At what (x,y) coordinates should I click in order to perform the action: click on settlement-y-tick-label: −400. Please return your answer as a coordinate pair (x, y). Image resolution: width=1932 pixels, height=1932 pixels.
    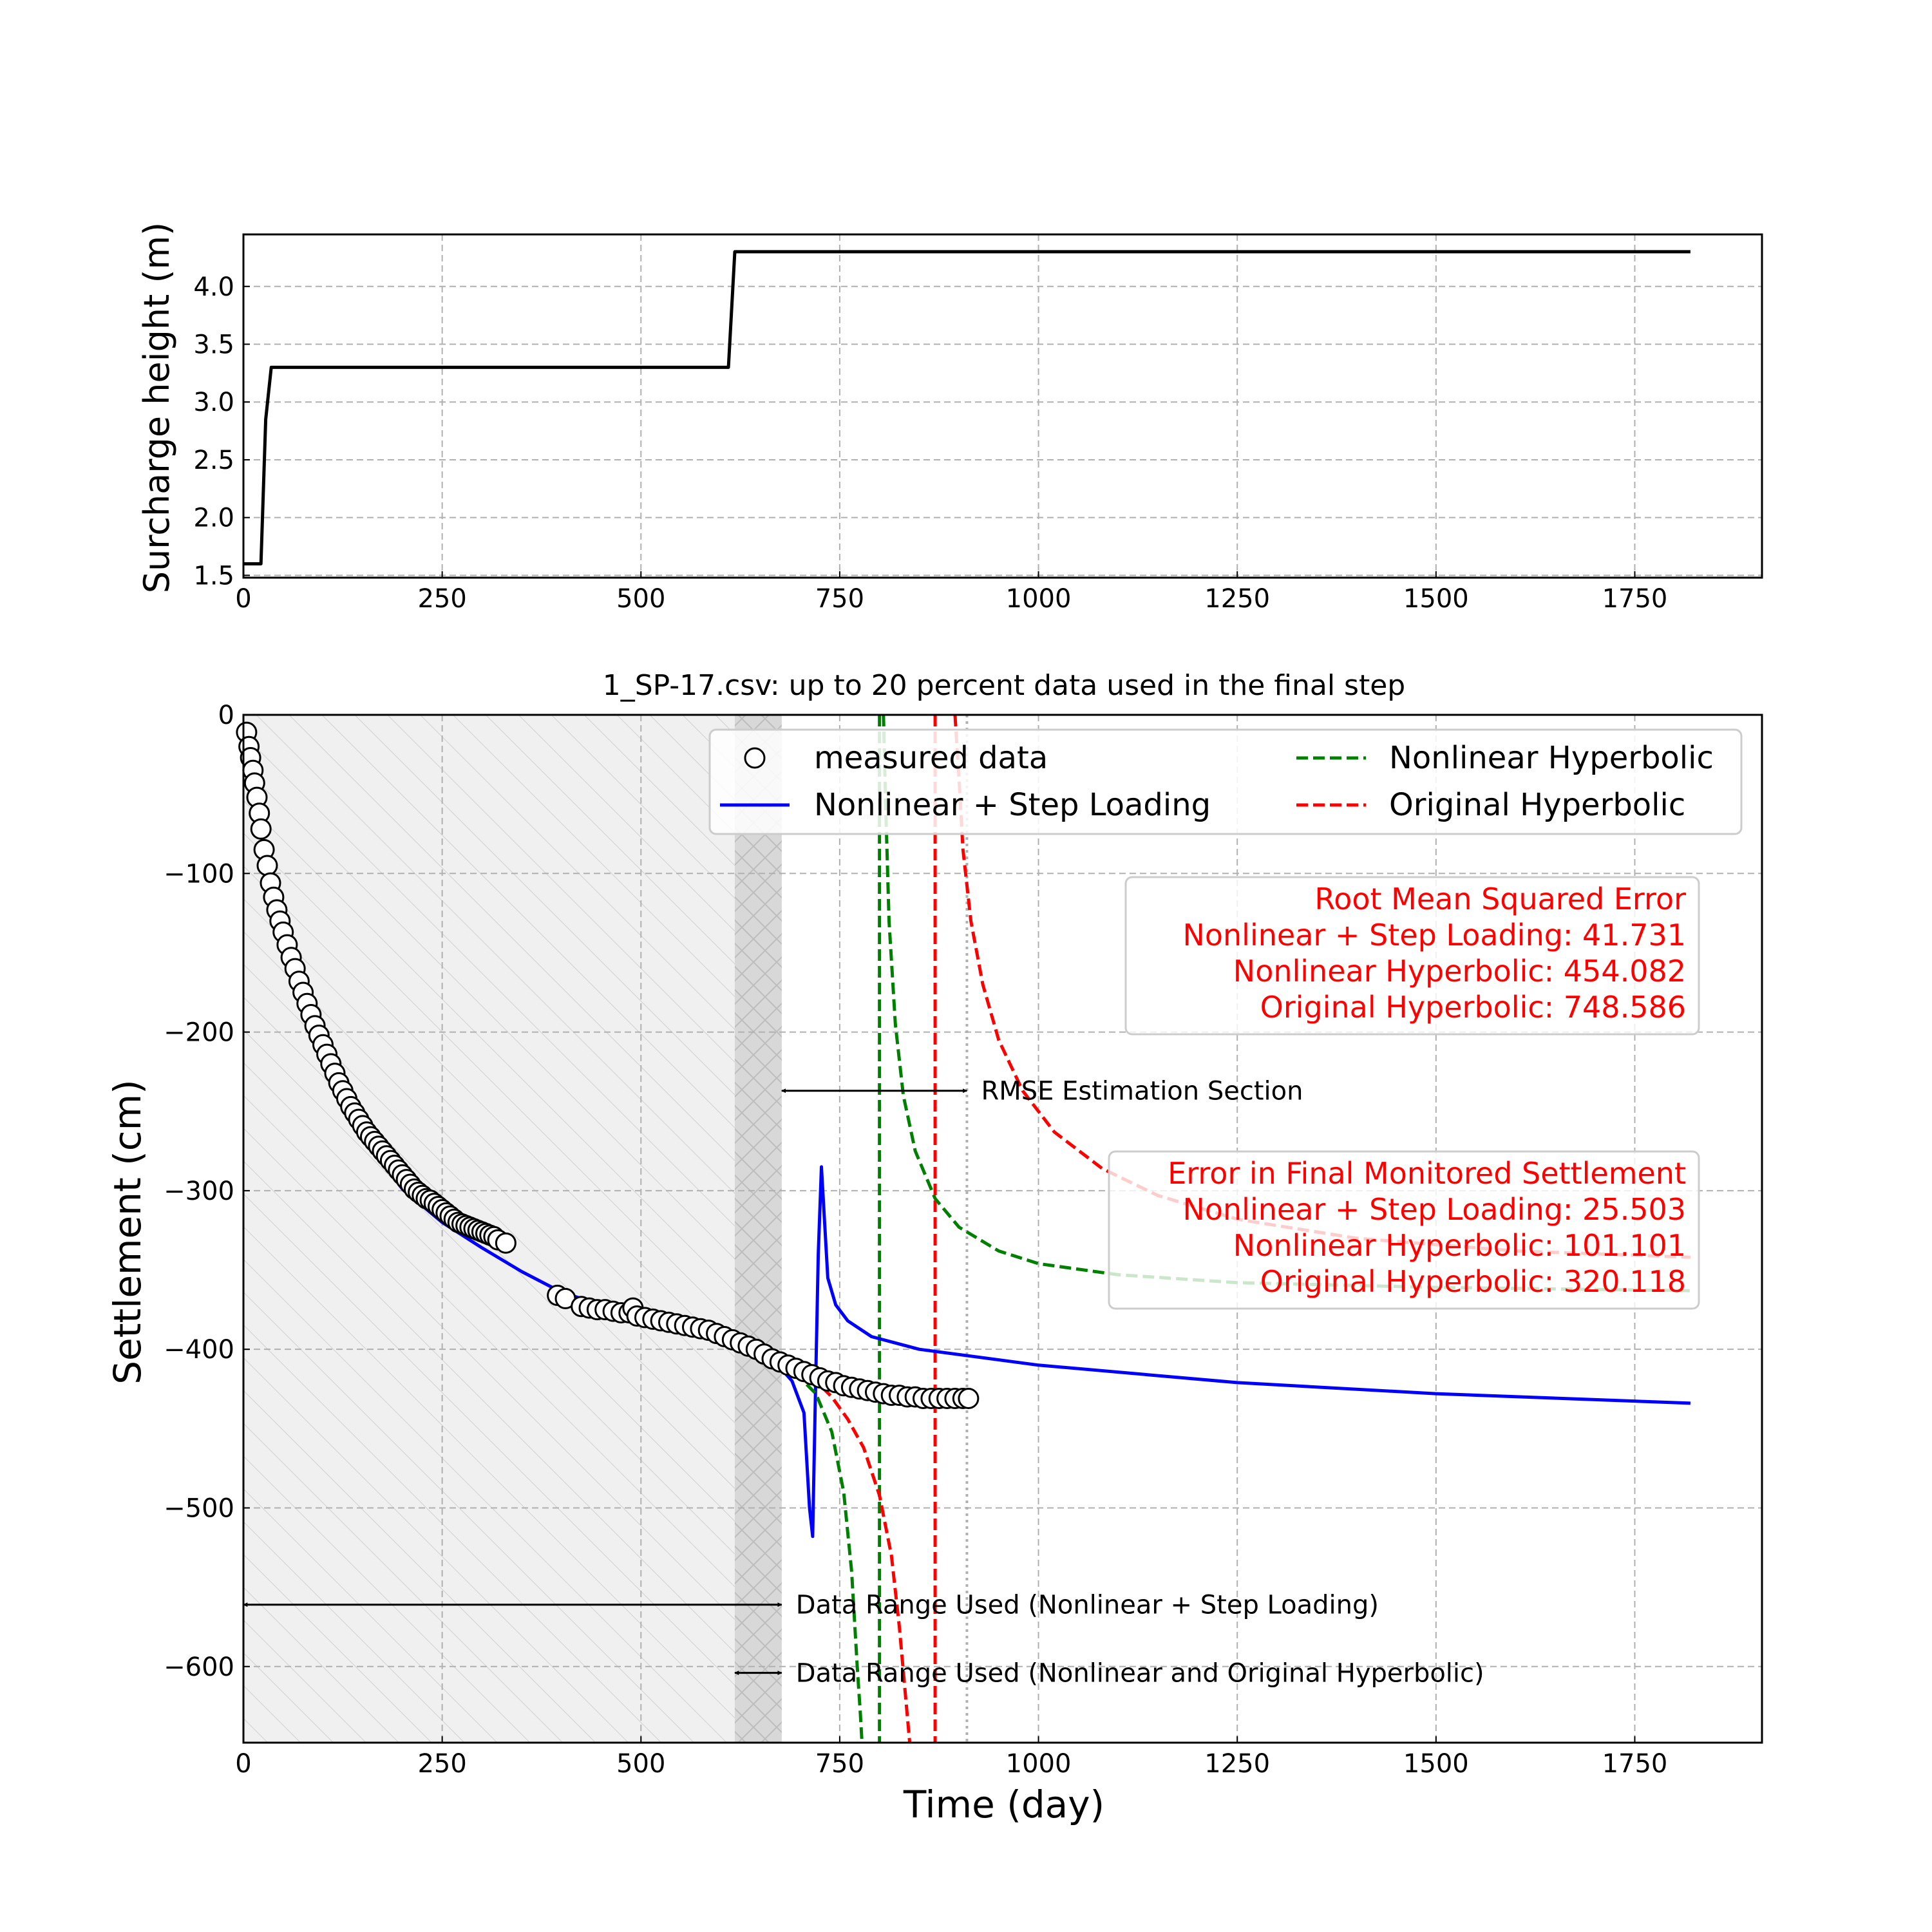
    Looking at the image, I should click on (199, 1350).